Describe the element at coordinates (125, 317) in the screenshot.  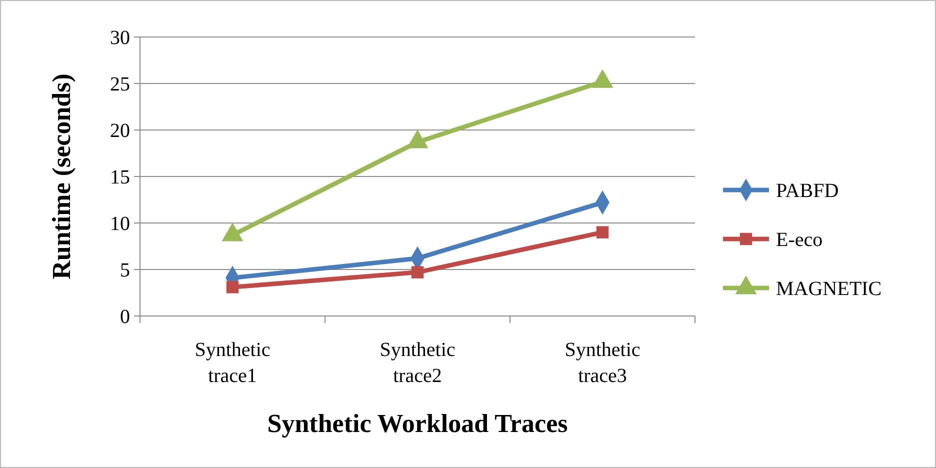
I see `y-tick-label: 0` at that location.